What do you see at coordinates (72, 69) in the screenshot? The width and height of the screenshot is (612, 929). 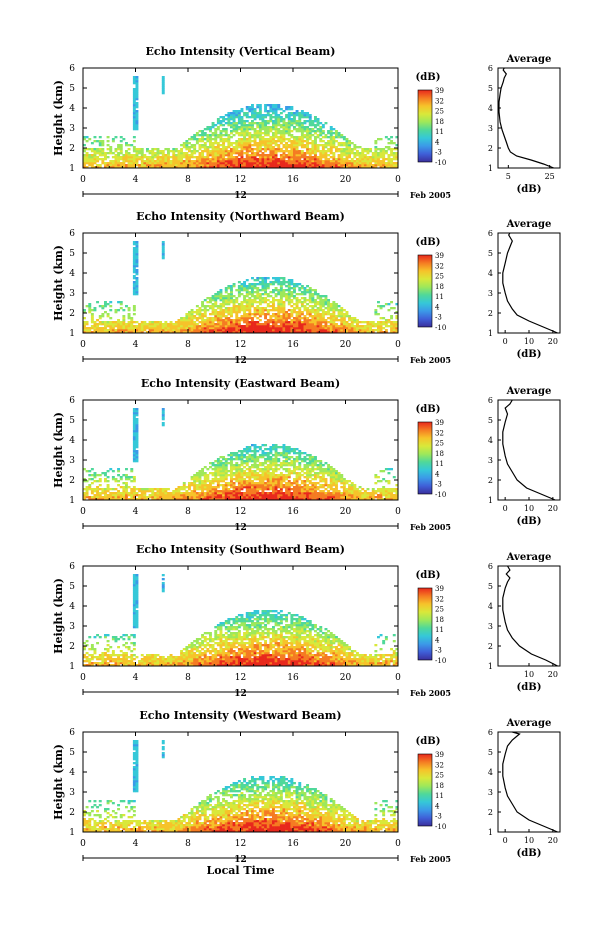 I see `y-tick-label: 6` at bounding box center [72, 69].